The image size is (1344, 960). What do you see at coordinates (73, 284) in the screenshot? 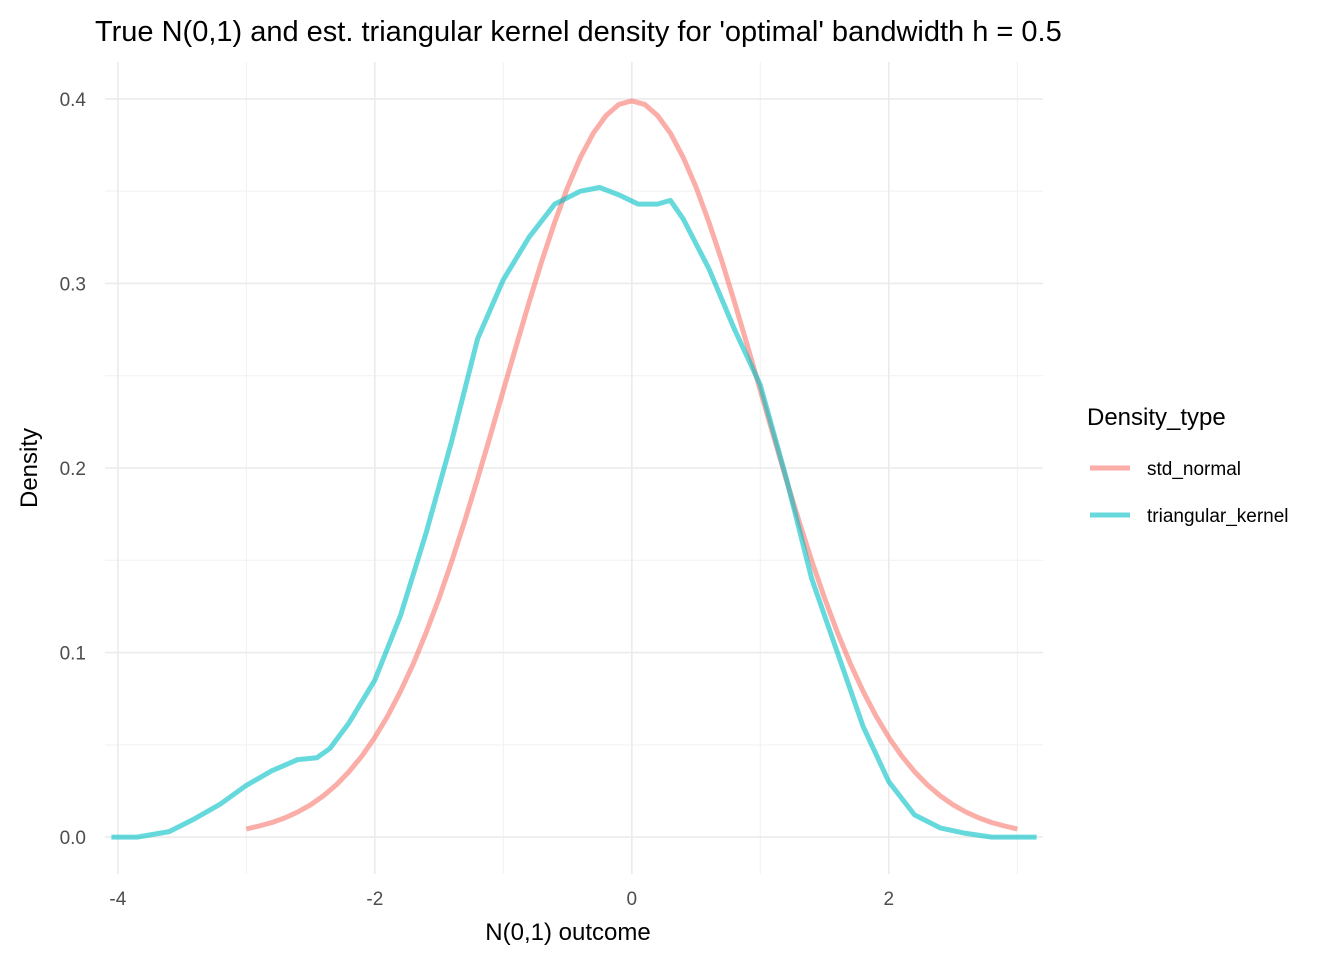
I see `y-tick-label: 0.3` at bounding box center [73, 284].